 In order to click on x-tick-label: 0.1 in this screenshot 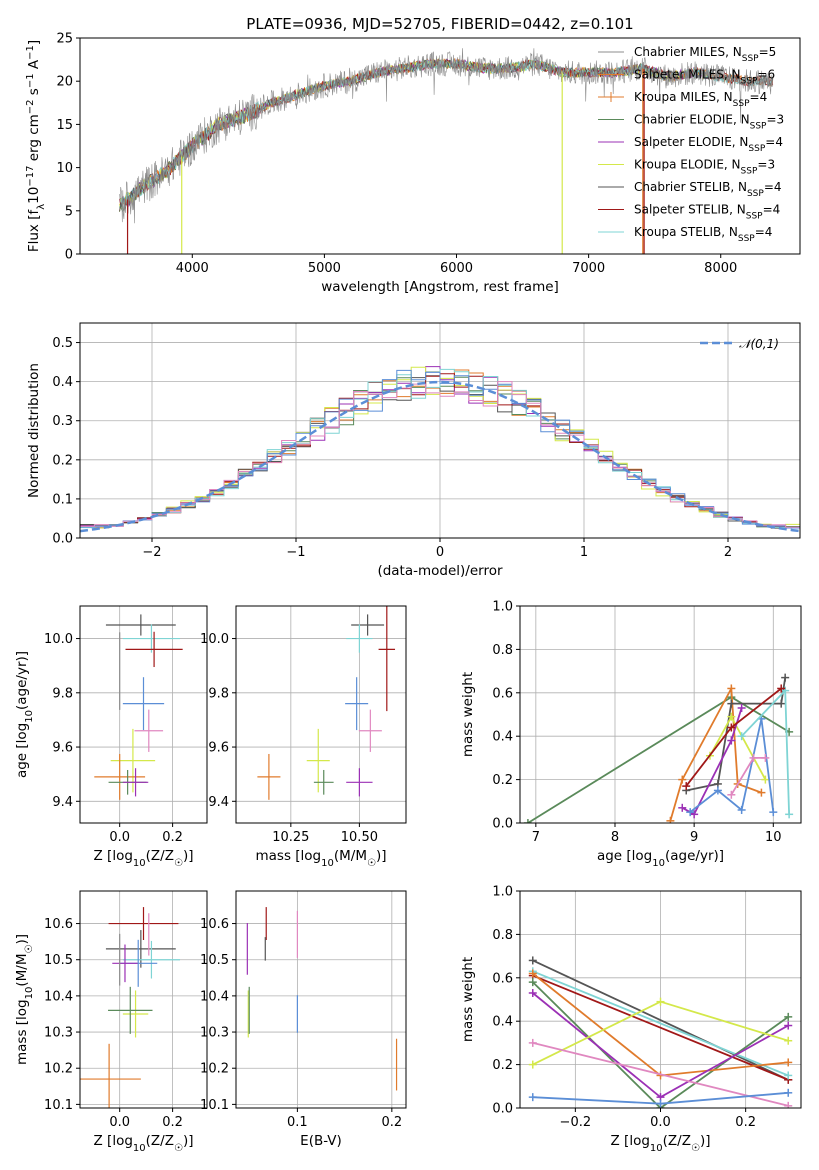, I will do `click(297, 1122)`.